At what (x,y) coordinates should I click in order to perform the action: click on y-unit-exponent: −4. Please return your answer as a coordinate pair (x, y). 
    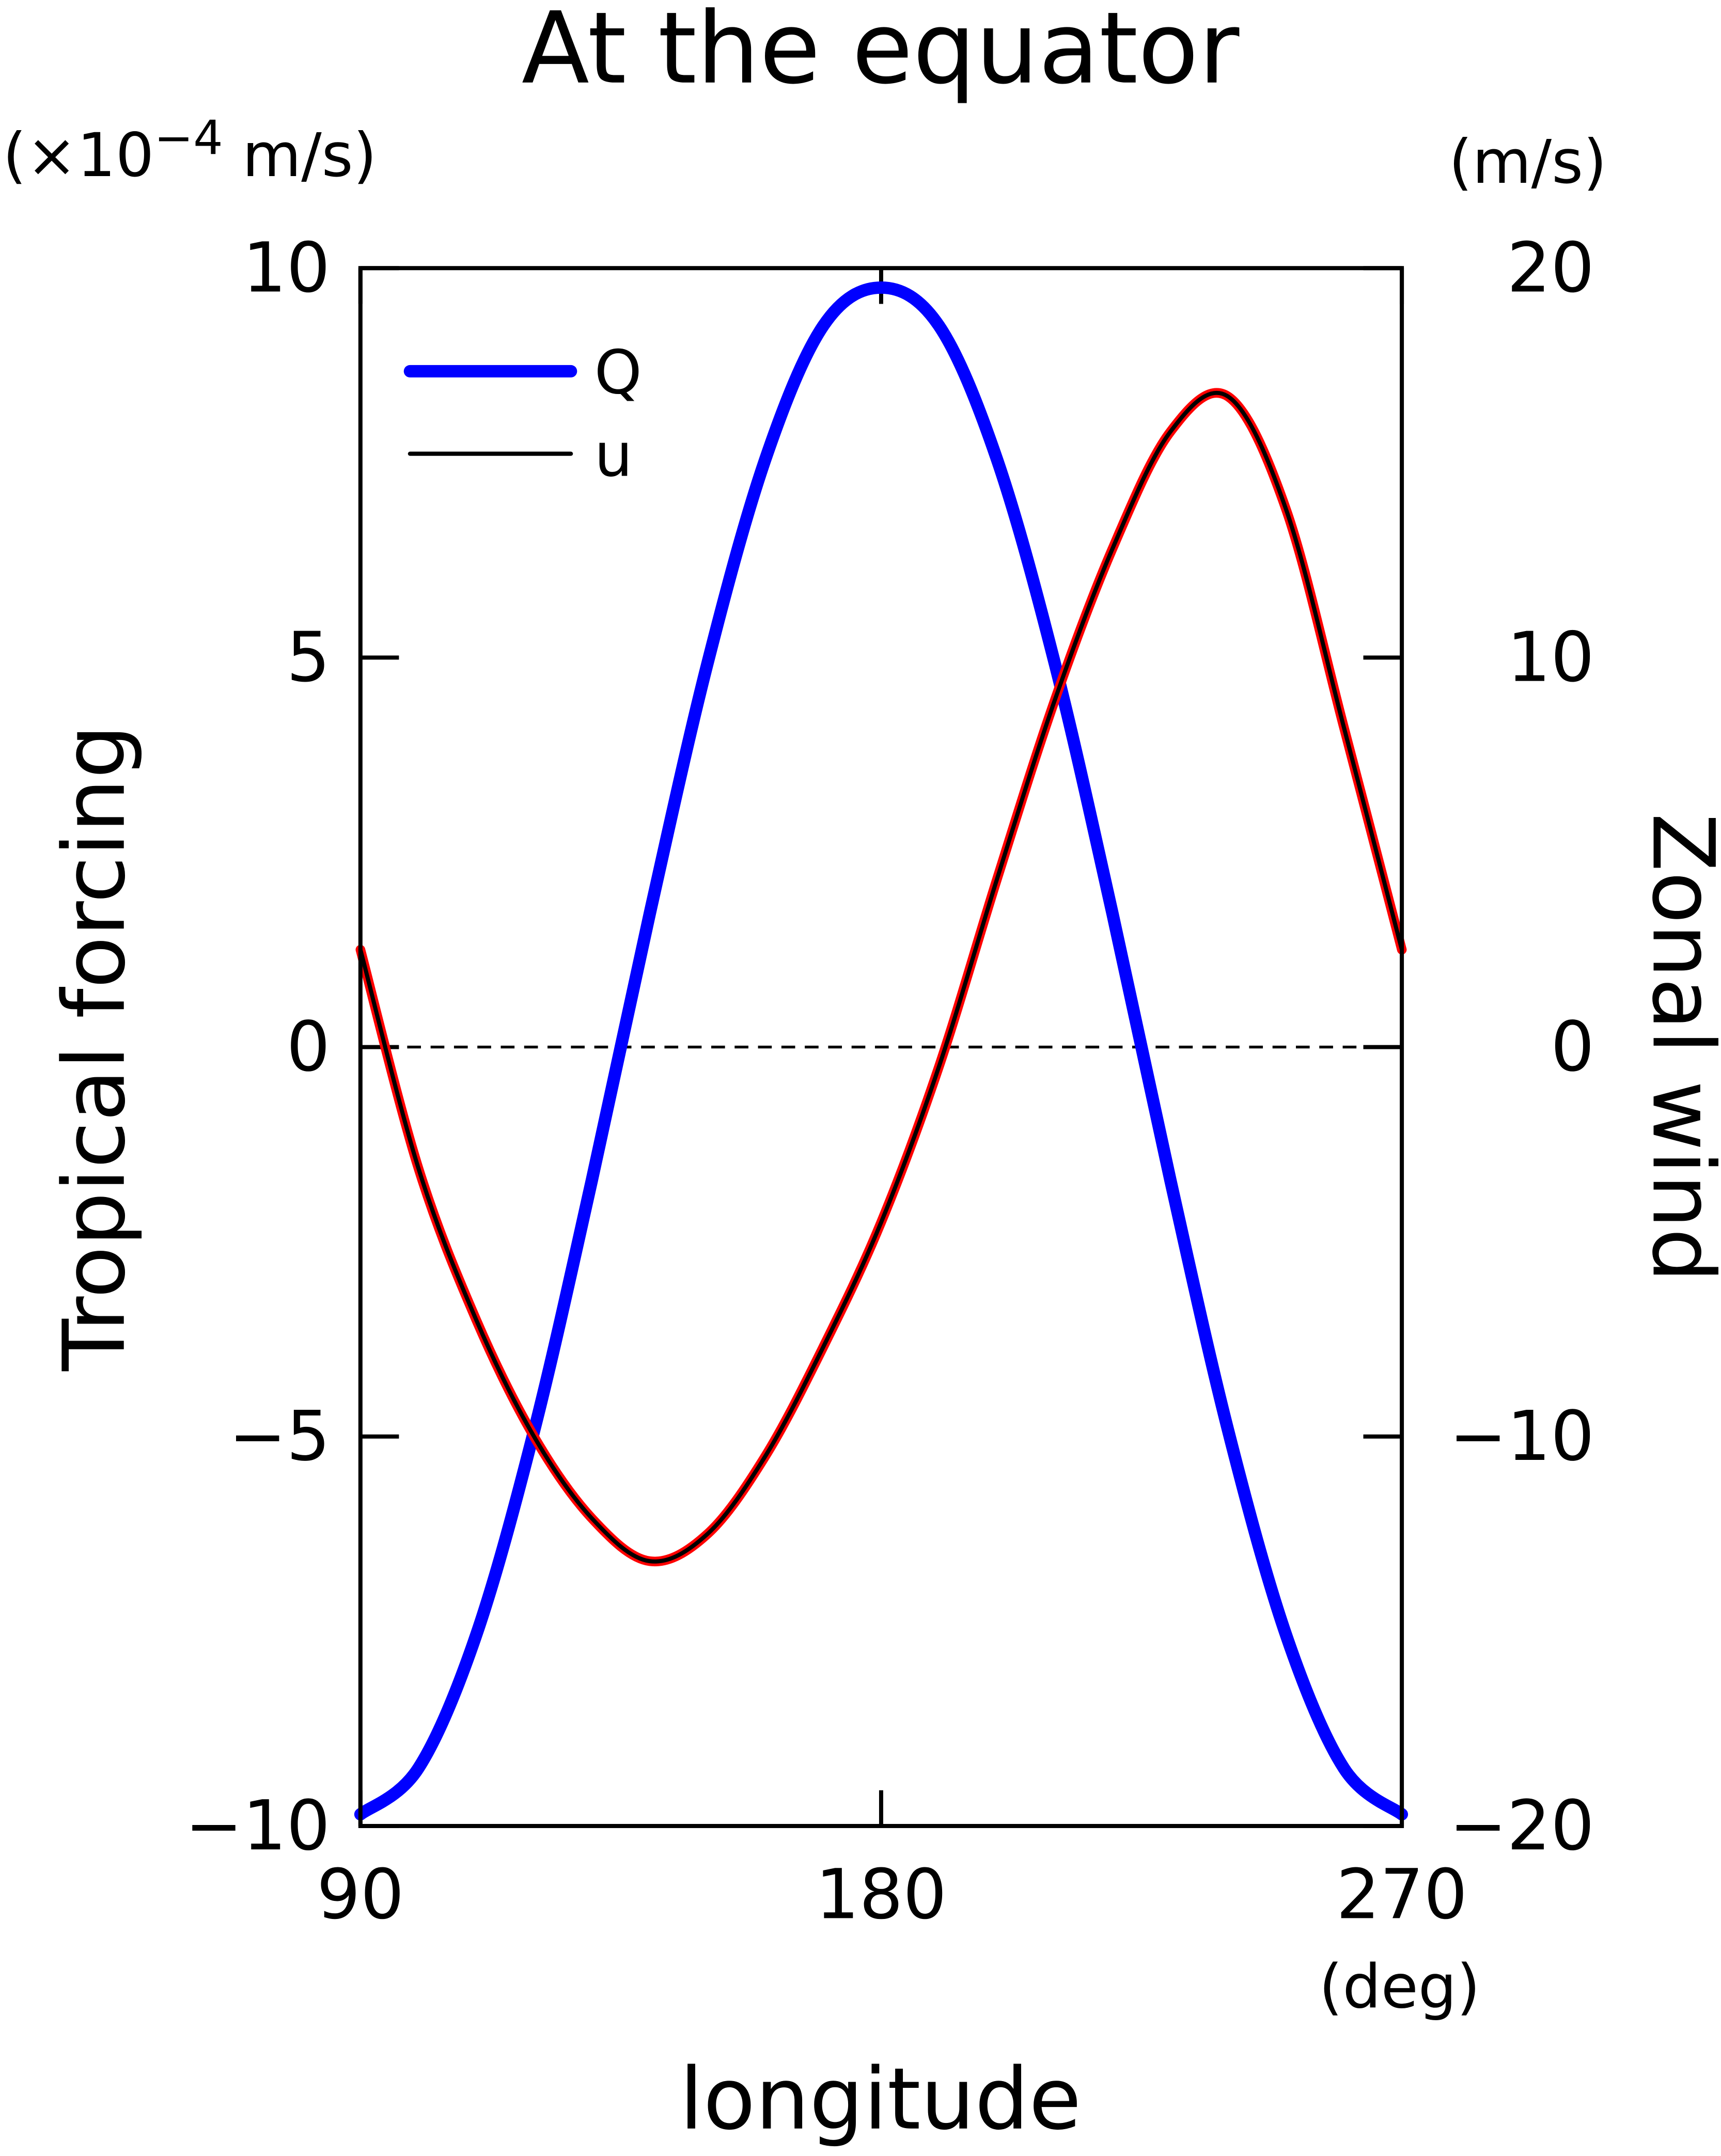
    Looking at the image, I should click on (188, 138).